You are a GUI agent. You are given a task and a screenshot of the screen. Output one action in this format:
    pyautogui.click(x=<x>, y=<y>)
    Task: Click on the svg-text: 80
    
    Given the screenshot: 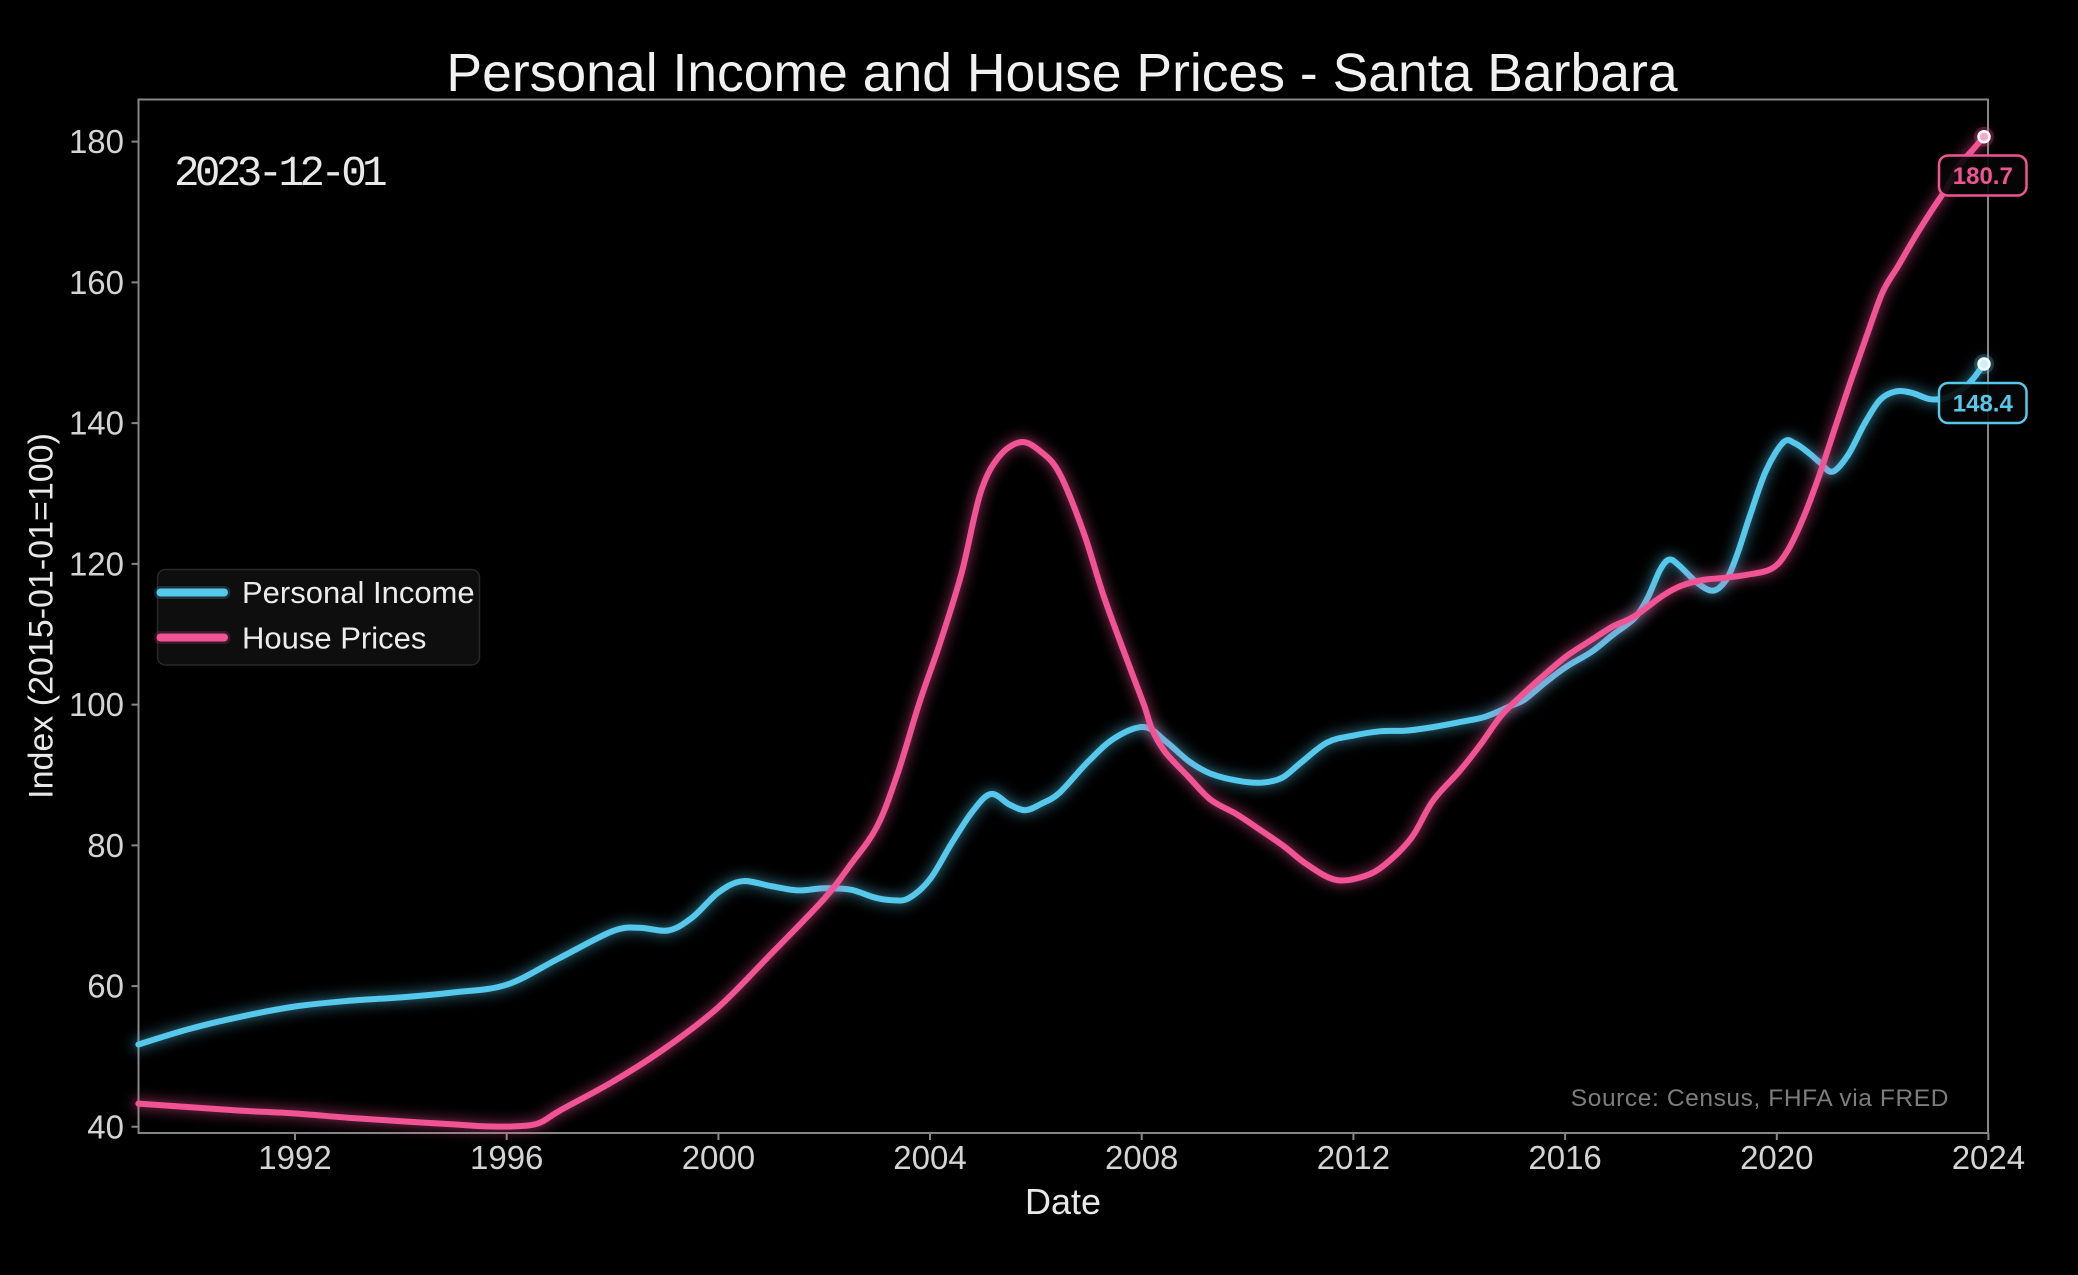 What is the action you would take?
    pyautogui.click(x=105, y=845)
    